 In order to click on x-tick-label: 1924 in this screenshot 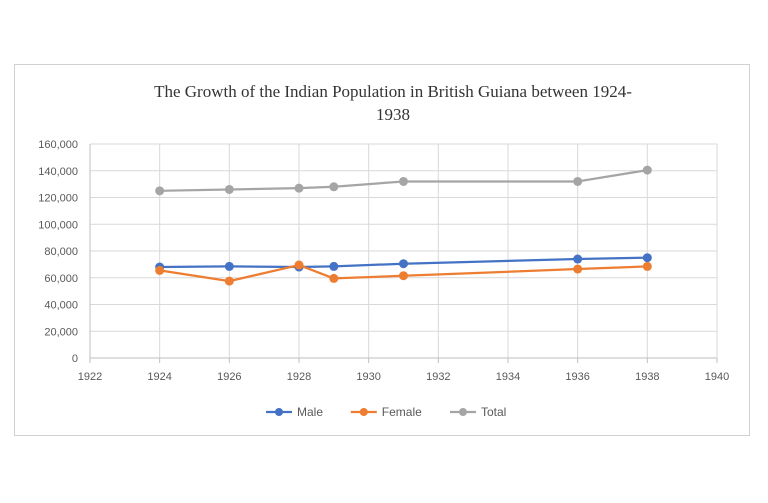, I will do `click(159, 377)`.